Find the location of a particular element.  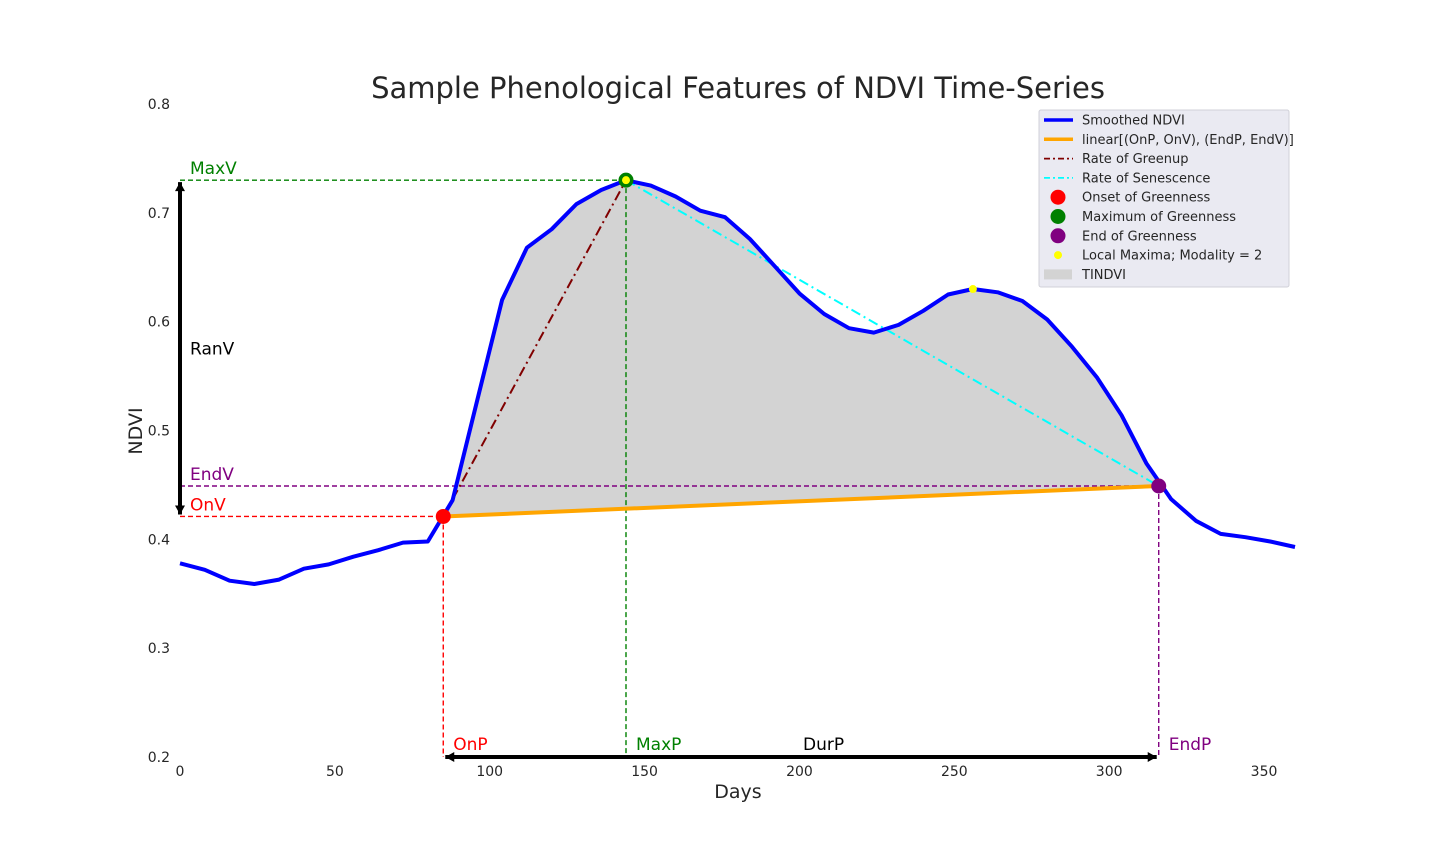

durp-arrow is located at coordinates (801, 757).